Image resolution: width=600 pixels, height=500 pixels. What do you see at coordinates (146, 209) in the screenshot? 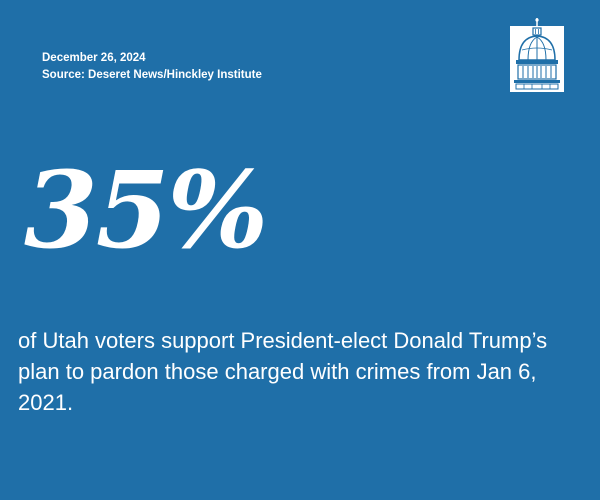
I see `big-percentage: 35%` at bounding box center [146, 209].